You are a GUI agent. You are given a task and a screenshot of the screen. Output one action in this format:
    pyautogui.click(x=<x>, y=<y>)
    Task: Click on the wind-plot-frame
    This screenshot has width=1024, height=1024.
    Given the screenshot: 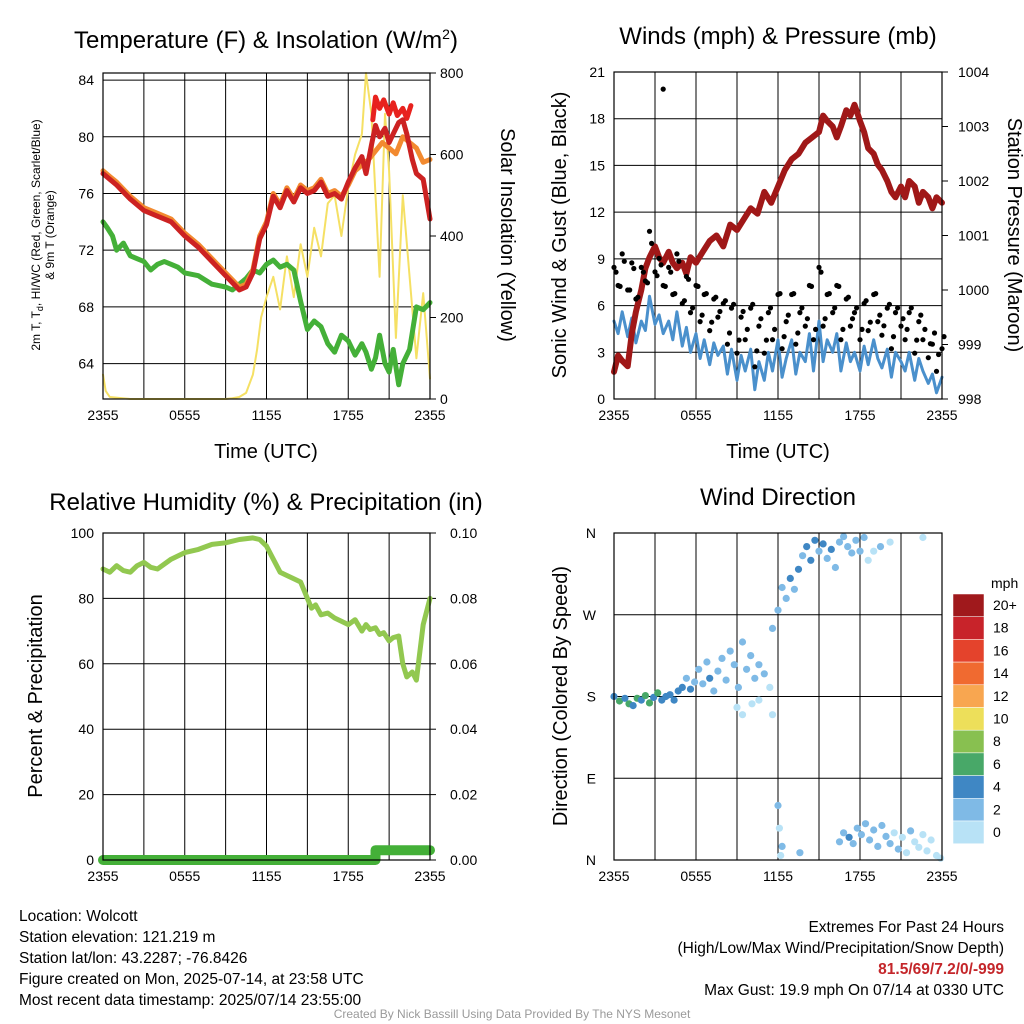 What is the action you would take?
    pyautogui.click(x=778, y=235)
    